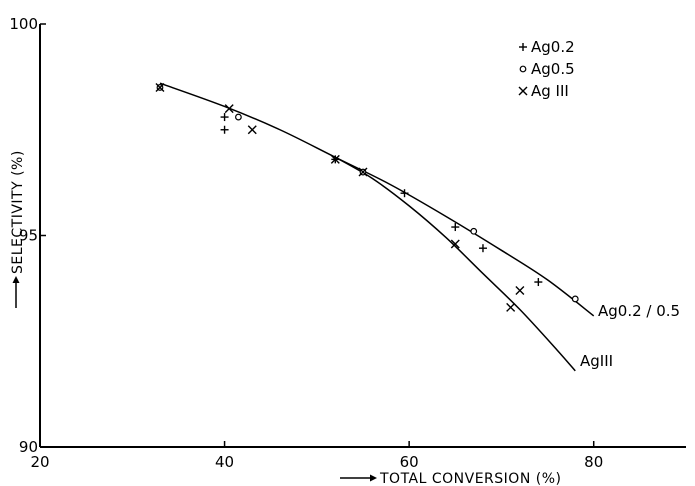 This screenshot has width=695, height=486. What do you see at coordinates (28, 447) in the screenshot?
I see `y-tick-label: 90` at bounding box center [28, 447].